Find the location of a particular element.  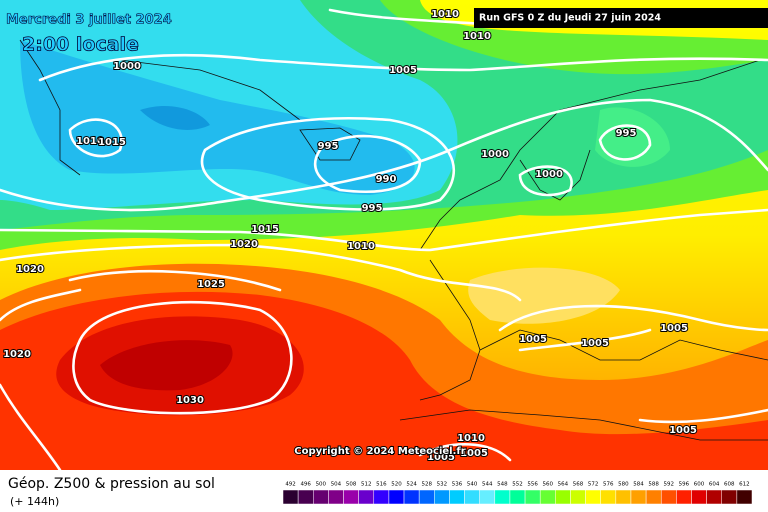

legend-label: 548 is located at coordinates (502, 485).